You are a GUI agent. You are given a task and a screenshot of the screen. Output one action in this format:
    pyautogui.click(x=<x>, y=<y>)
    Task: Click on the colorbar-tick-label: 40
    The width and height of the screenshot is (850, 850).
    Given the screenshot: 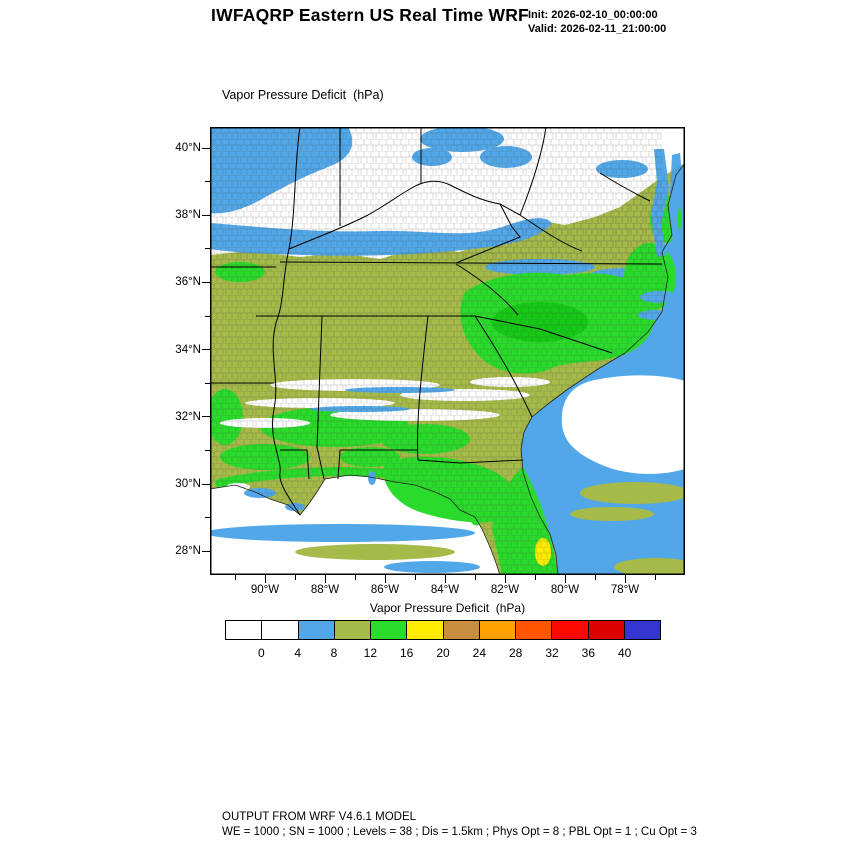 What is the action you would take?
    pyautogui.click(x=624, y=653)
    